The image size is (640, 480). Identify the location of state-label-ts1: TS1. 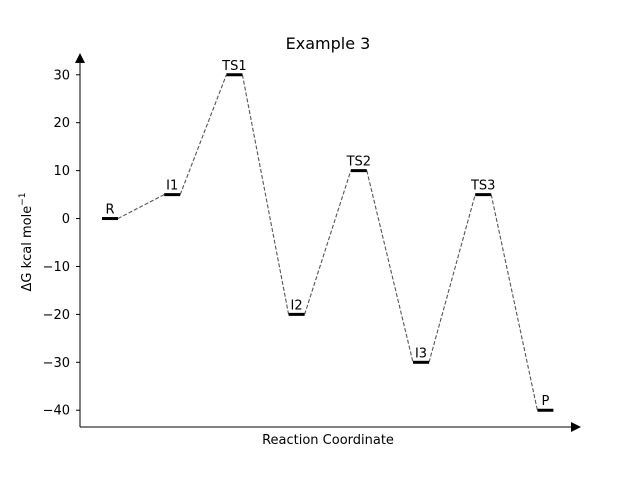
(233, 66).